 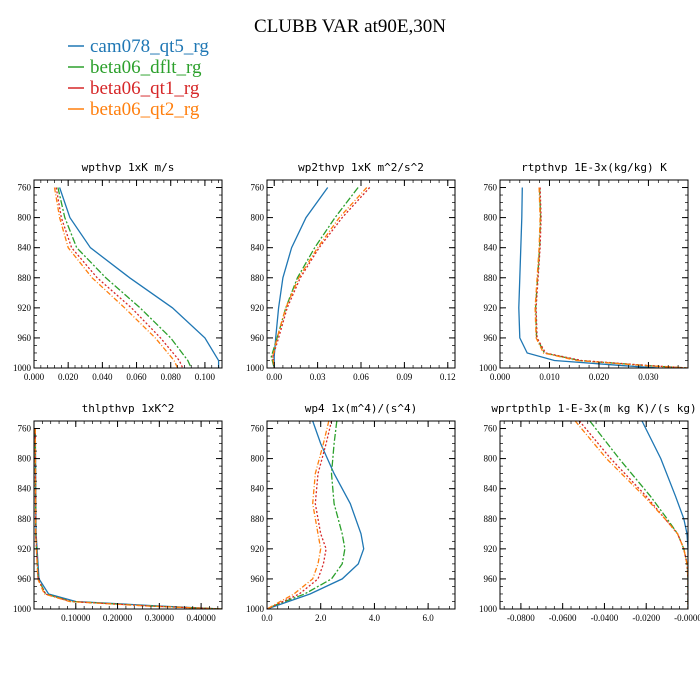 What do you see at coordinates (448, 377) in the screenshot?
I see `x-tick-label: 0.12` at bounding box center [448, 377].